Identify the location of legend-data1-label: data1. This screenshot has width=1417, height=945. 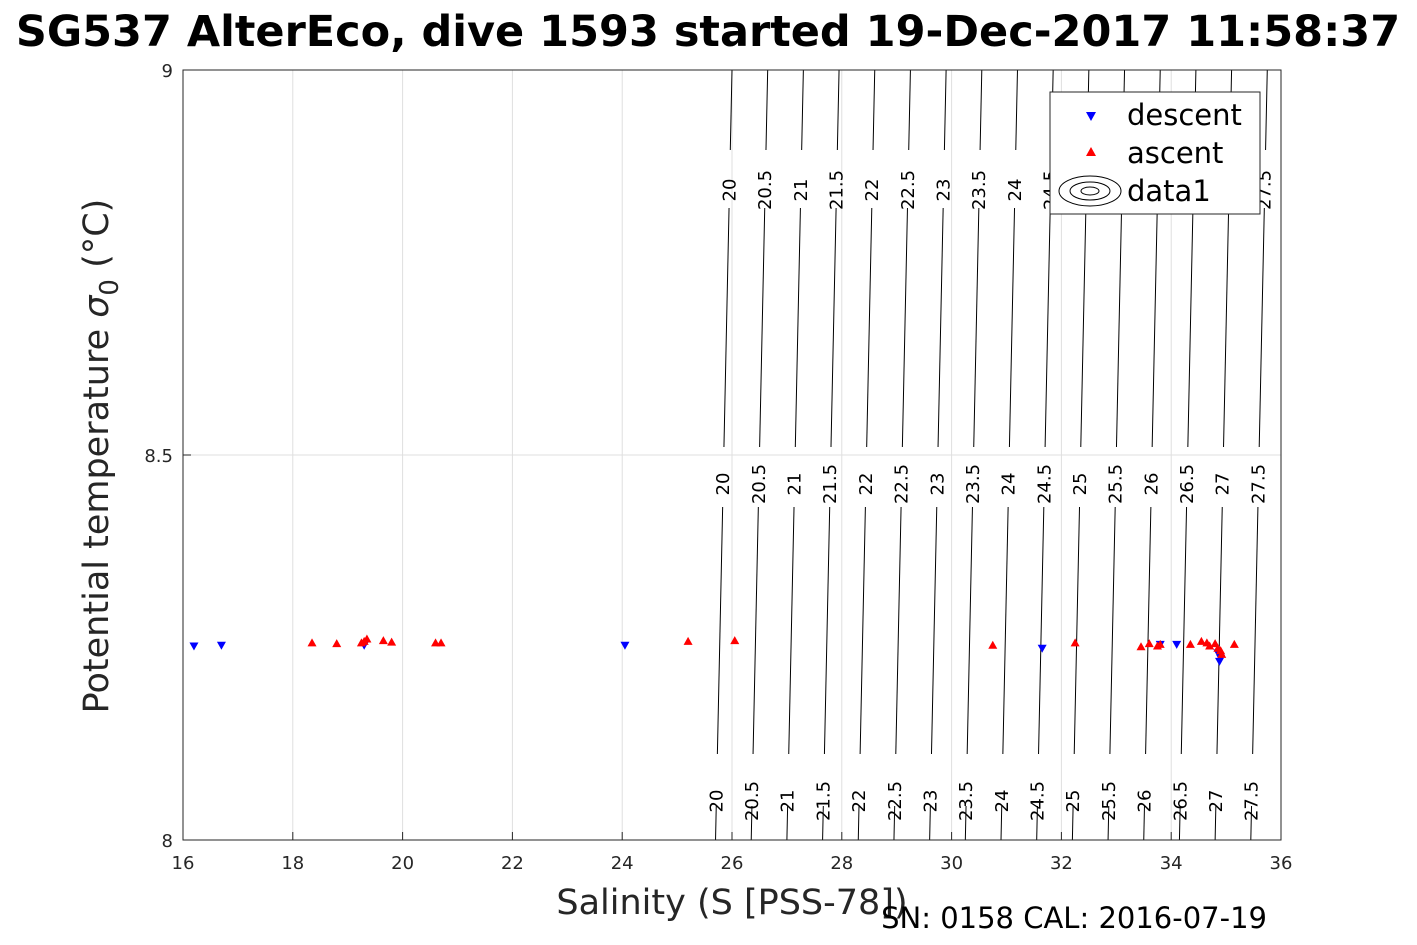
(1169, 191).